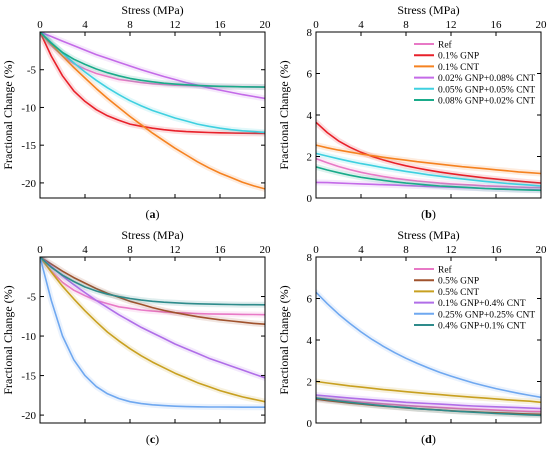 The image size is (550, 450). What do you see at coordinates (486, 315) in the screenshot?
I see `legend-label: 0.25% GNP+0.25% CNT` at bounding box center [486, 315].